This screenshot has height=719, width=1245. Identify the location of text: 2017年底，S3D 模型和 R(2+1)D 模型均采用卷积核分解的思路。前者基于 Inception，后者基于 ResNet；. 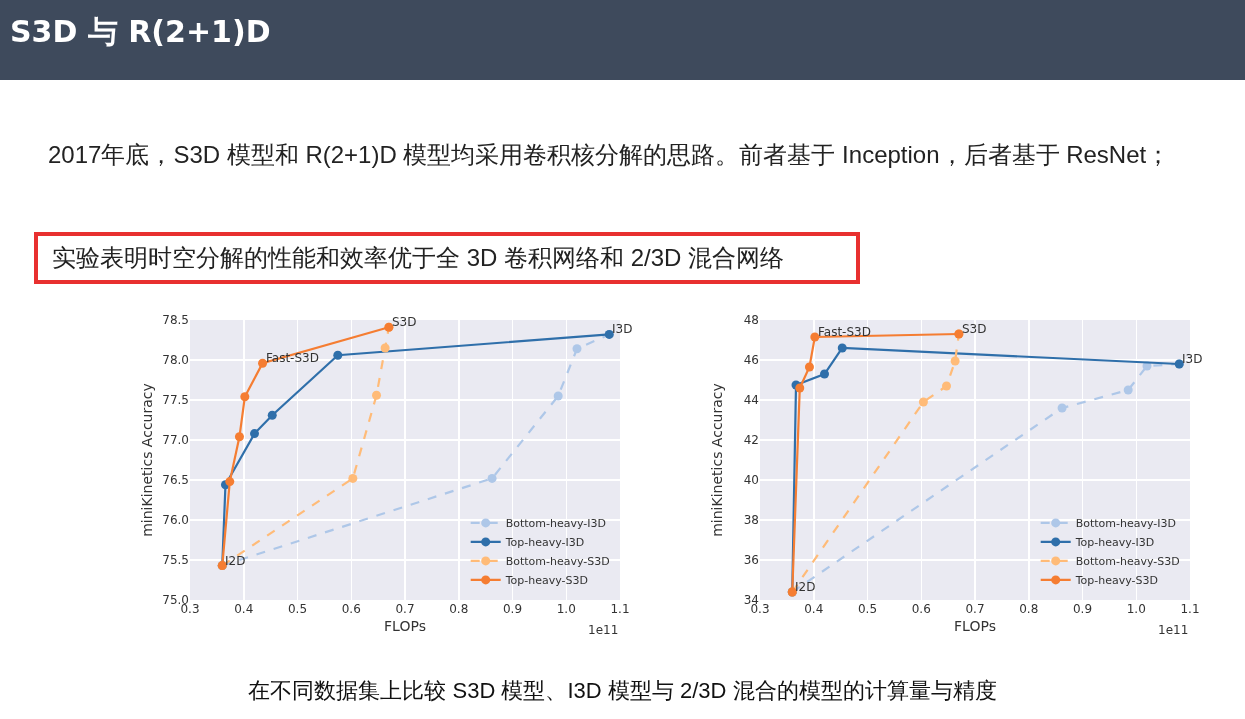
(610, 155).